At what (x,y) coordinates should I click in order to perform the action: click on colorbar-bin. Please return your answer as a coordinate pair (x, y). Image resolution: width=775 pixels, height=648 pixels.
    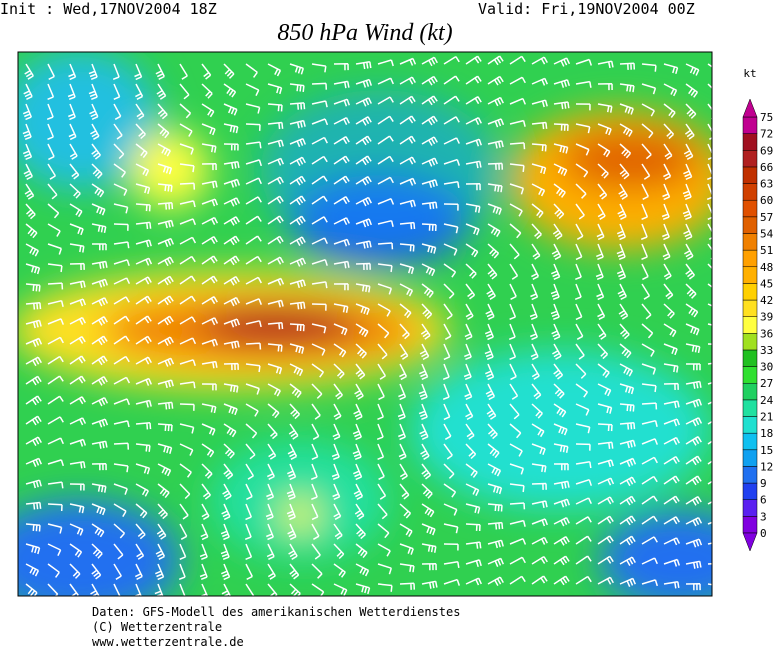
    Looking at the image, I should click on (750, 242).